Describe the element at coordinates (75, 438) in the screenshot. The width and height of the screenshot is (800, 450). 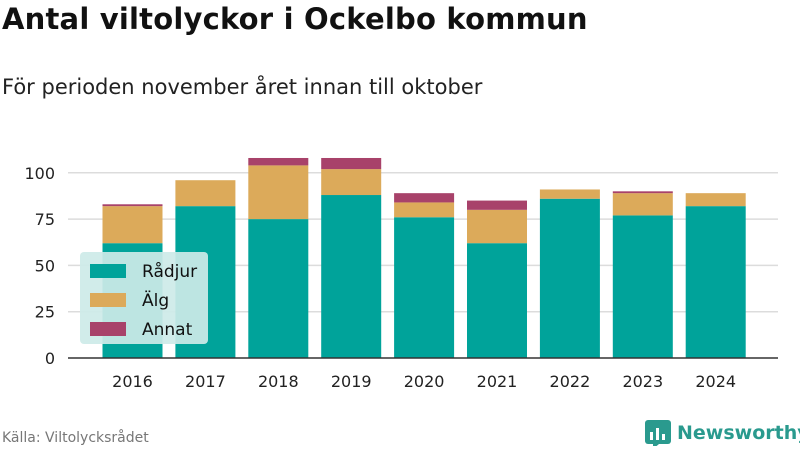
I see `source-label: Källa: Viltolycksrådet` at that location.